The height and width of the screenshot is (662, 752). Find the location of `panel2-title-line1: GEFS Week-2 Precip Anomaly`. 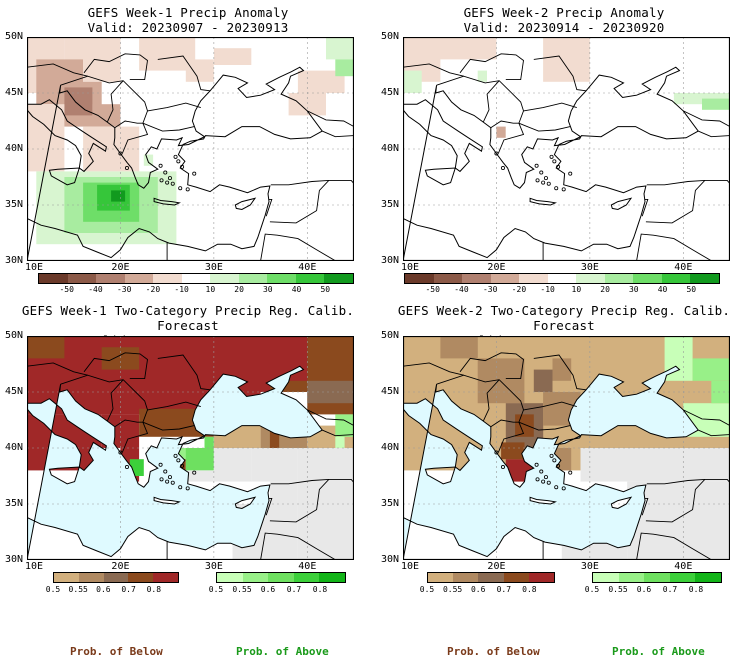

panel2-title-line1: GEFS Week-2 Precip Anomaly is located at coordinates (564, 12).